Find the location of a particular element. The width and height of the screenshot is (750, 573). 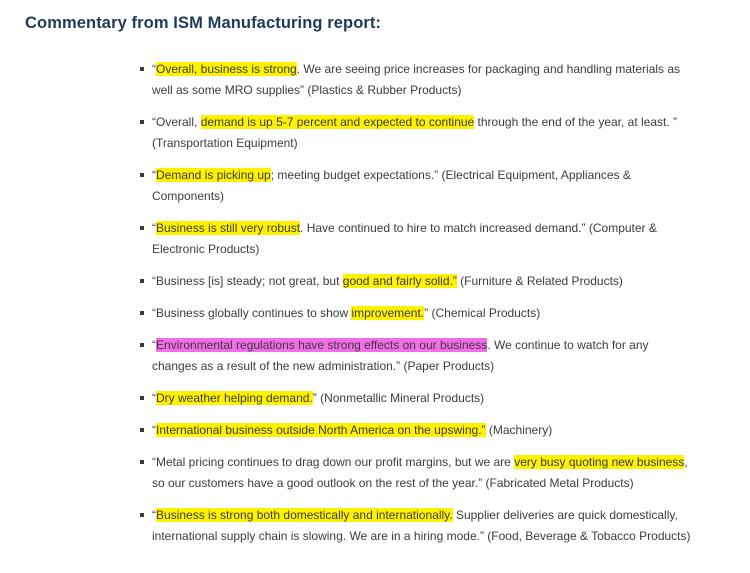

quote-segment: (Machinery) is located at coordinates (519, 430).